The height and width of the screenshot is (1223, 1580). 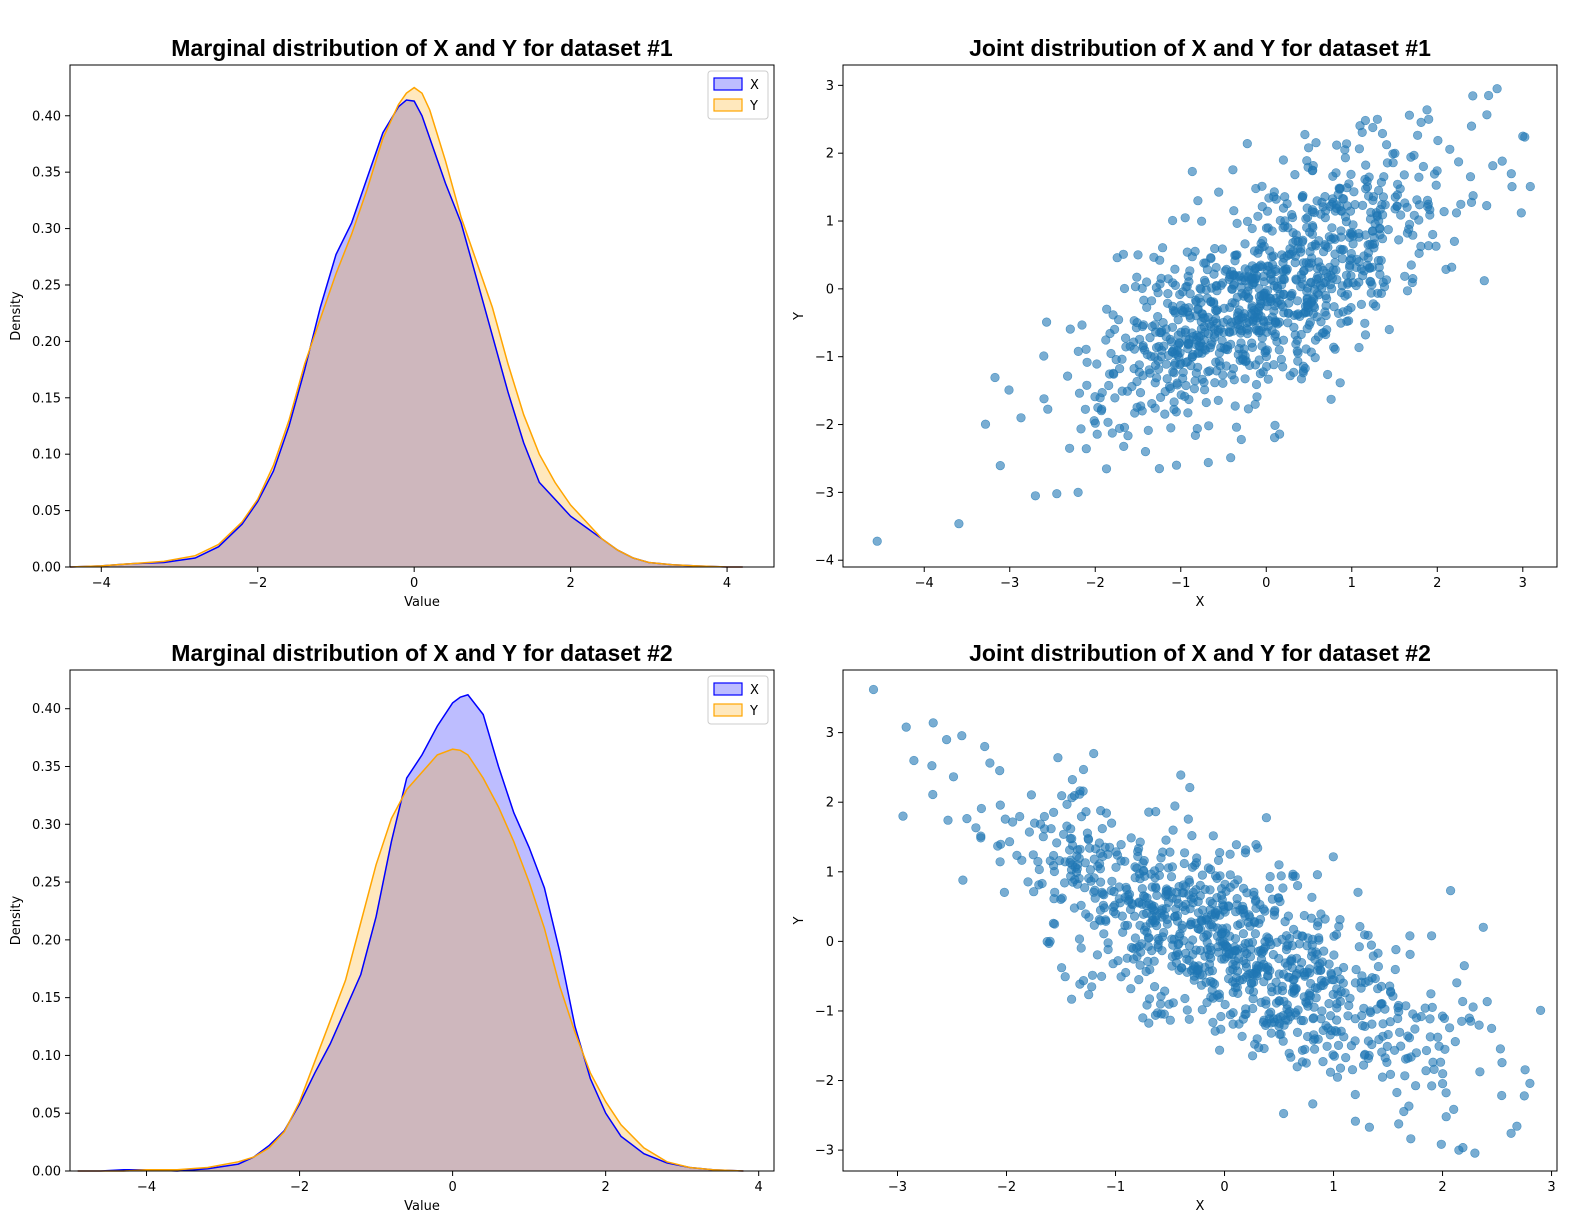 I want to click on legend-box, so click(x=738, y=700).